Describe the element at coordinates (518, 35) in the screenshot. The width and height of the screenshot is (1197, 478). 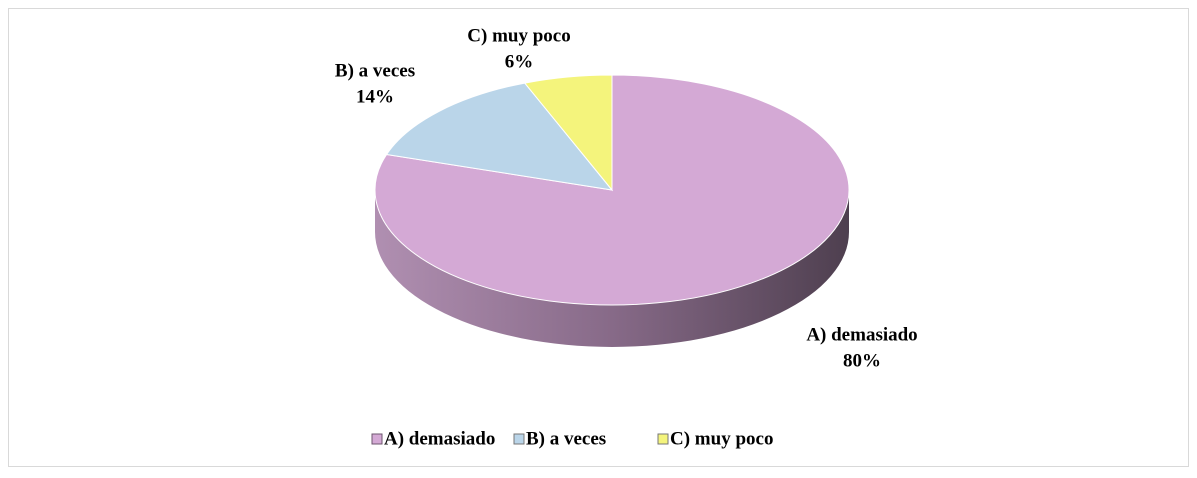
I see `data-label-name: C) muy poco` at that location.